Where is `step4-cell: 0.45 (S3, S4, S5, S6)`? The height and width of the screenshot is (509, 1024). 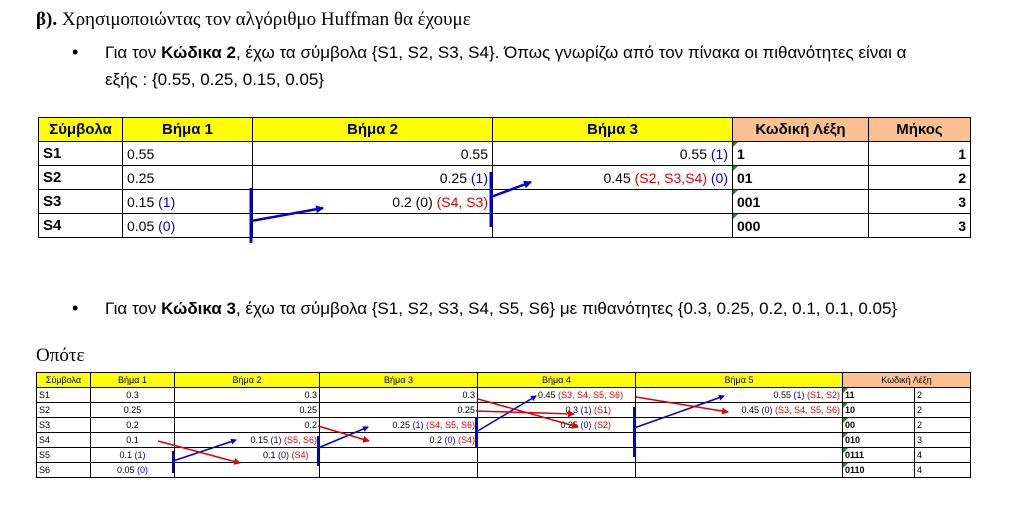
step4-cell: 0.45 (S3, S4, S5, S6) is located at coordinates (556, 395).